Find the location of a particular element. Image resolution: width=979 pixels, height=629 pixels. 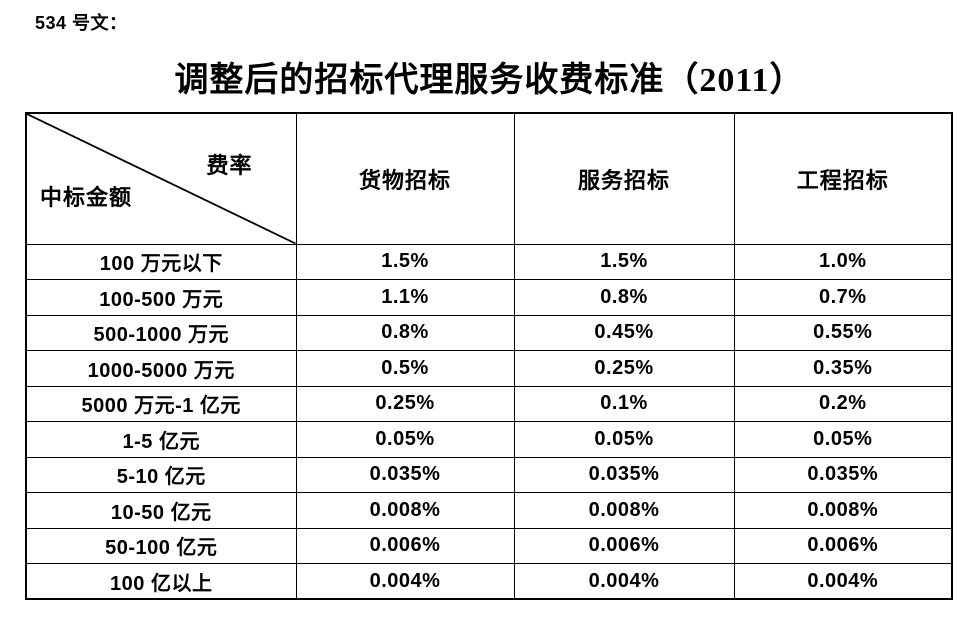

rate-value-cell: 0.5% is located at coordinates (405, 368).